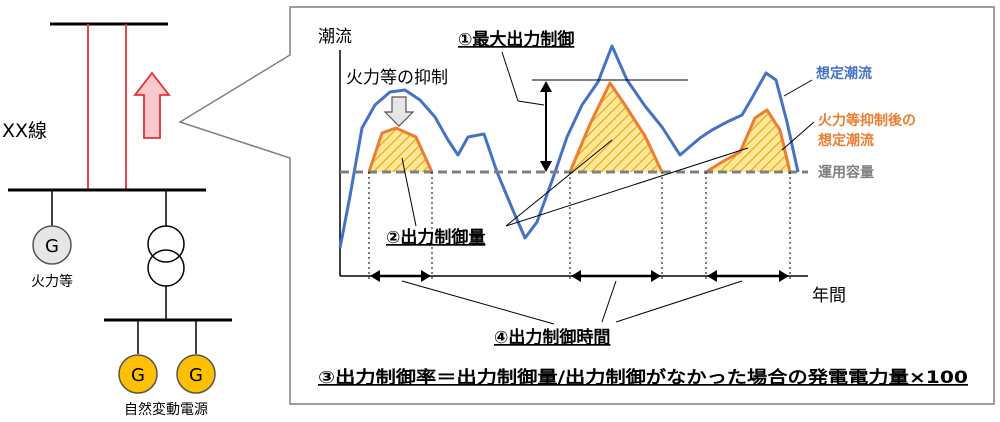 The image size is (1000, 422). What do you see at coordinates (846, 172) in the screenshot?
I see `capacity-label: 運用容量` at bounding box center [846, 172].